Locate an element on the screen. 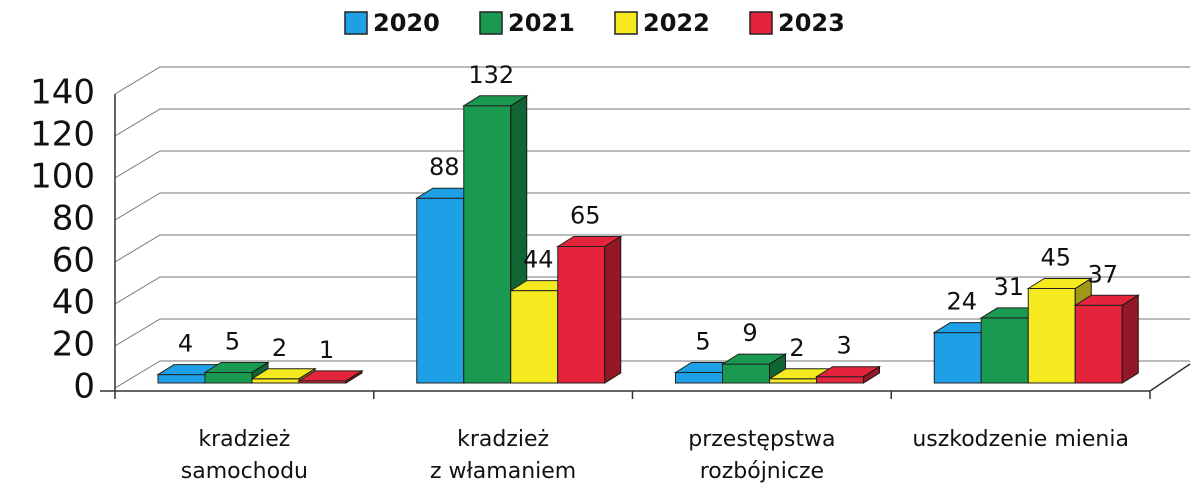  y-tick-label: 140 is located at coordinates (62, 93).